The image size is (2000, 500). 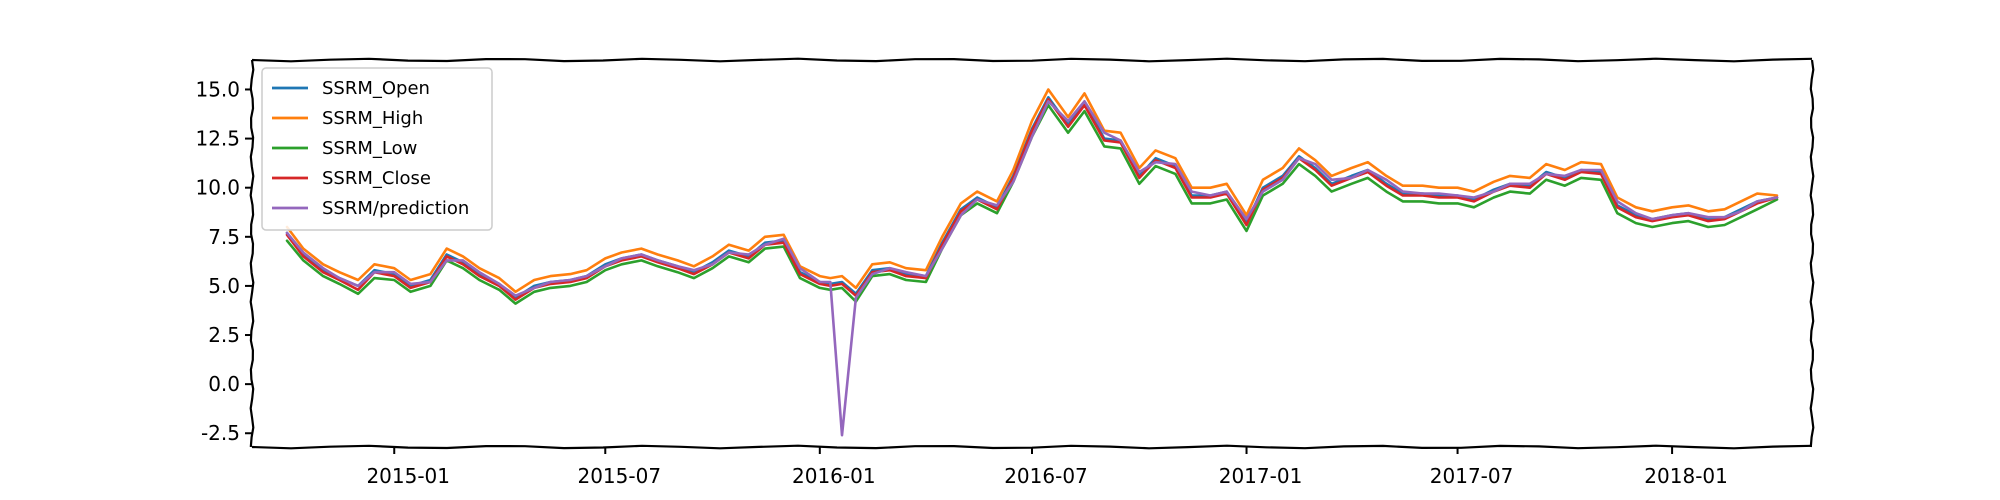 I want to click on x-tick-label: 2016-07, so click(x=1046, y=476).